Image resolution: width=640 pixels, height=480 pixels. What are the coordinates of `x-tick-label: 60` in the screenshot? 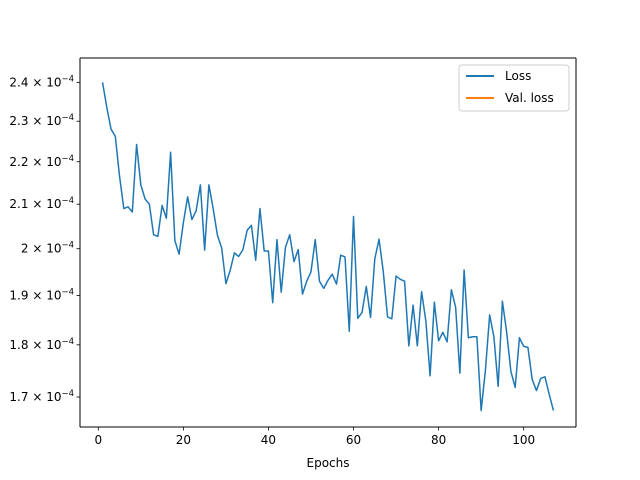 It's located at (353, 440).